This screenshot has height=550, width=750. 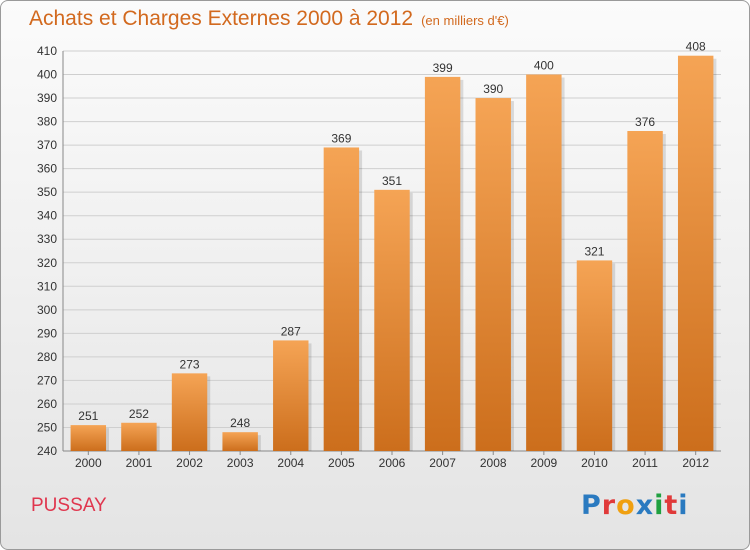 I want to click on x-tick-label: 2007, so click(x=442, y=463).